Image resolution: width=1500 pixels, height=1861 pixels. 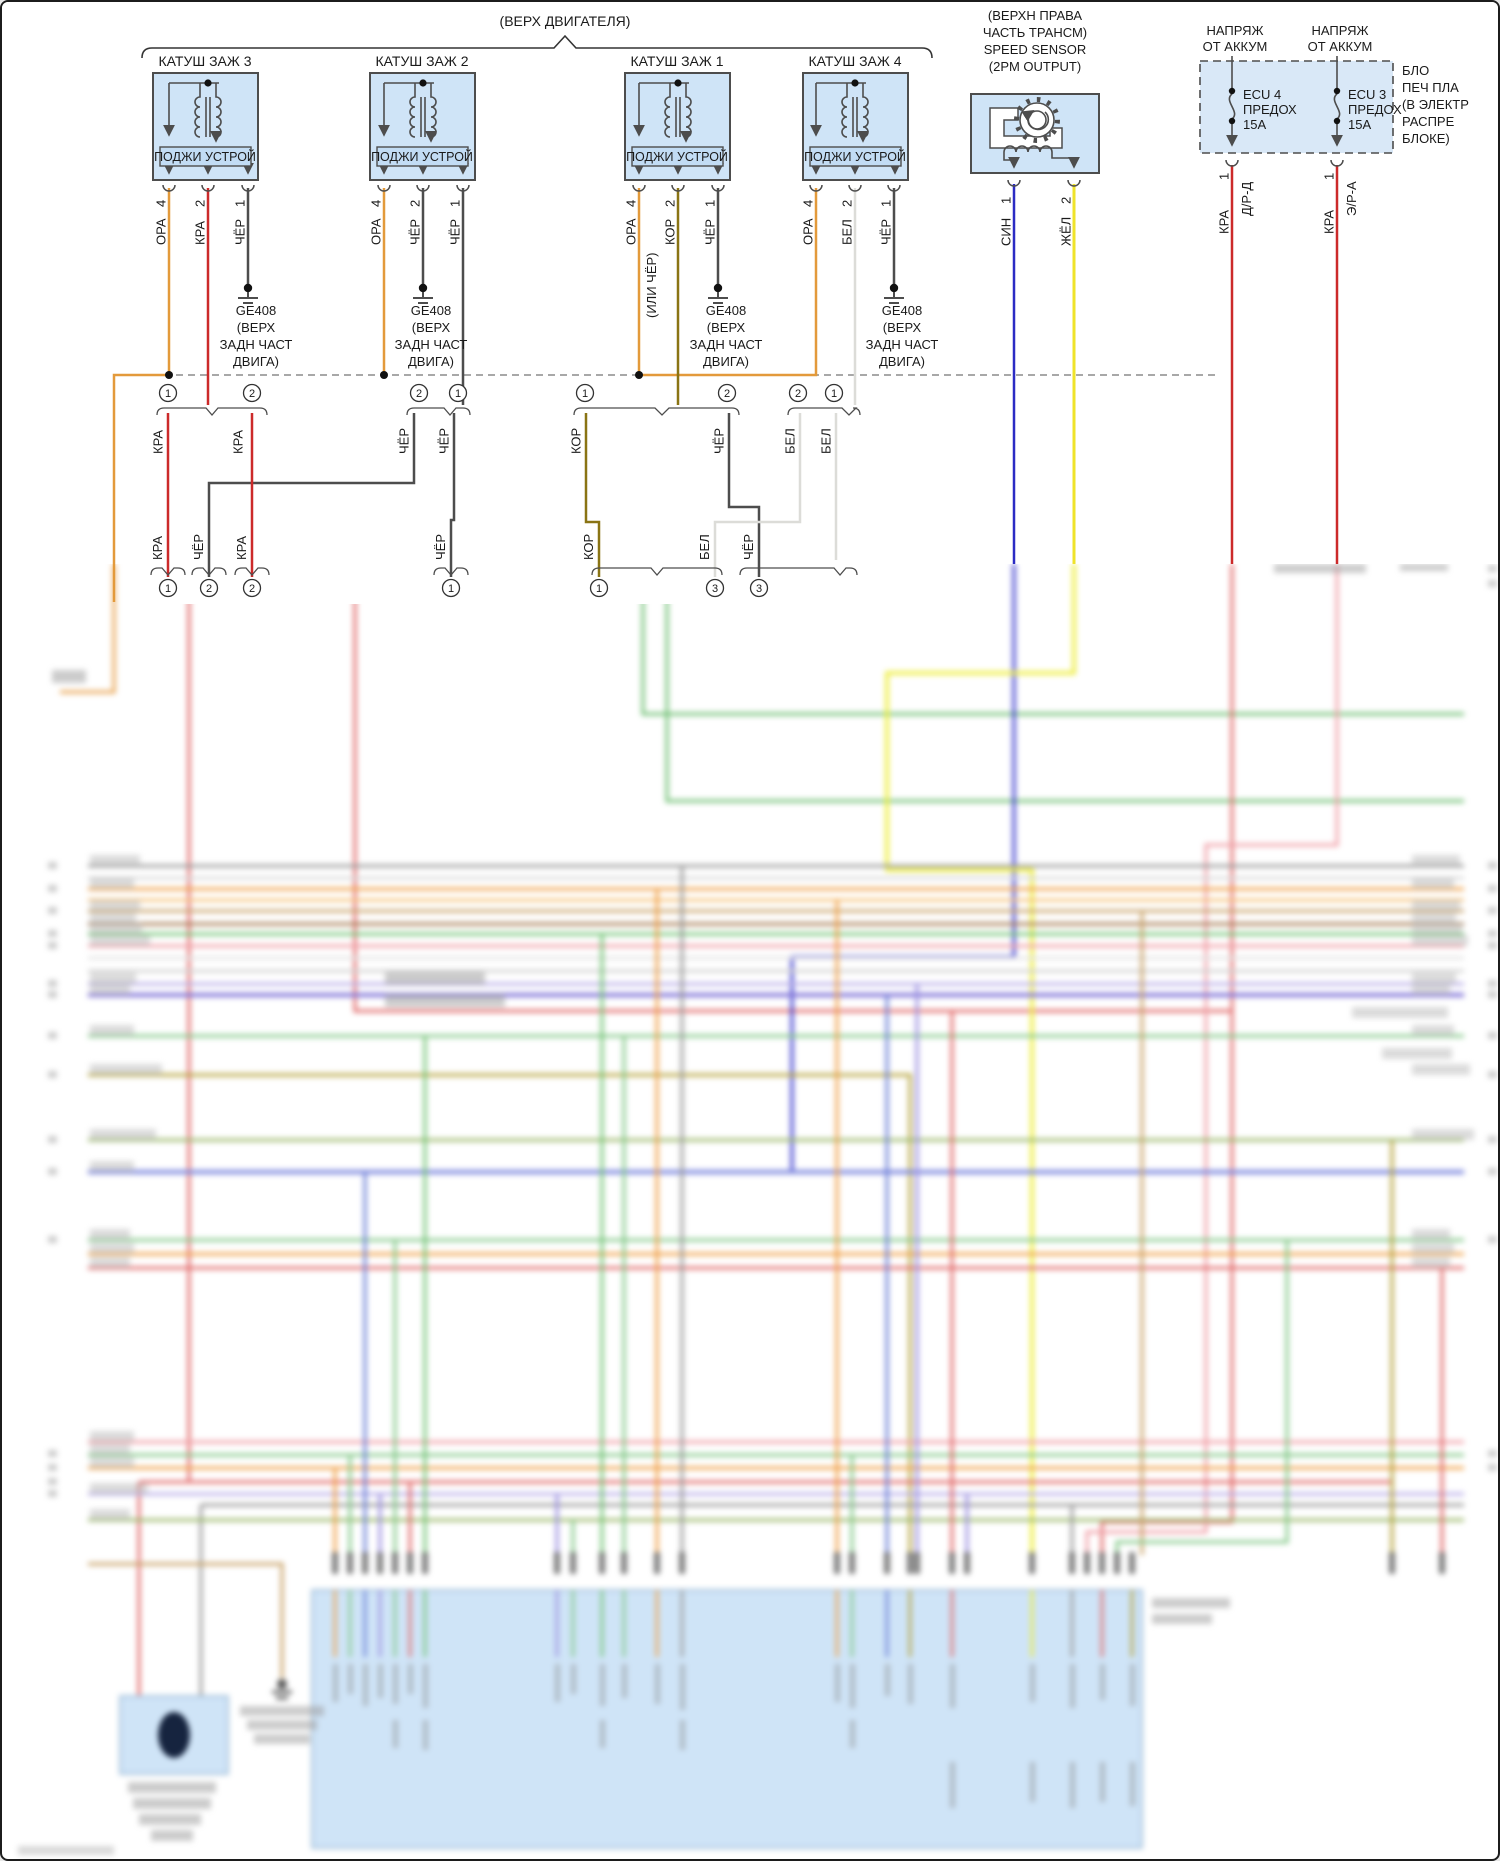 What do you see at coordinates (504, 566) in the screenshot?
I see `connector-row-2: КРА ЧЁР КРА ЧЁР КОР БЕЛ ЧЁР` at bounding box center [504, 566].